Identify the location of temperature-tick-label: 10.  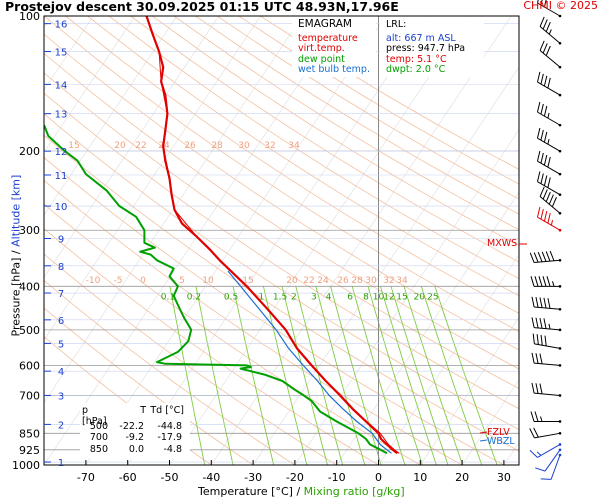
(420, 477).